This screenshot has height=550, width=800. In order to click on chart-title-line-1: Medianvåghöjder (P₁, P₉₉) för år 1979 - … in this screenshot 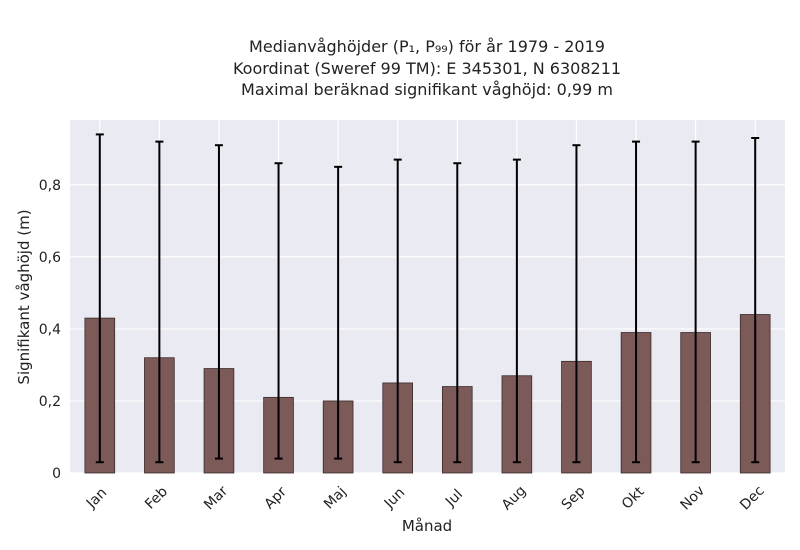, I will do `click(427, 46)`.